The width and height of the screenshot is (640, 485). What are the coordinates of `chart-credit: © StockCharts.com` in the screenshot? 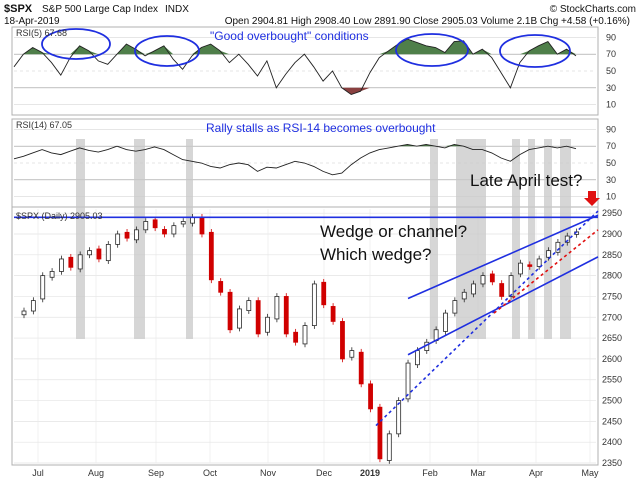 It's located at (593, 9).